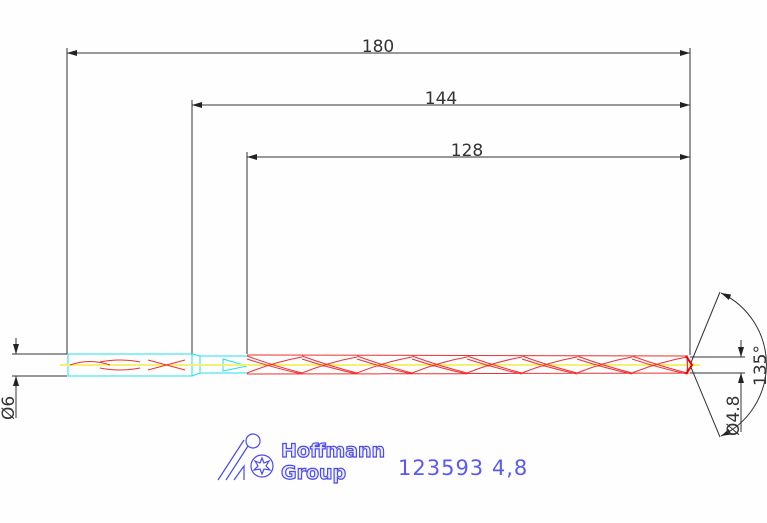 The height and width of the screenshot is (523, 767). What do you see at coordinates (734, 416) in the screenshot?
I see `dim-text-drill-diameter: Ø4.8` at bounding box center [734, 416].